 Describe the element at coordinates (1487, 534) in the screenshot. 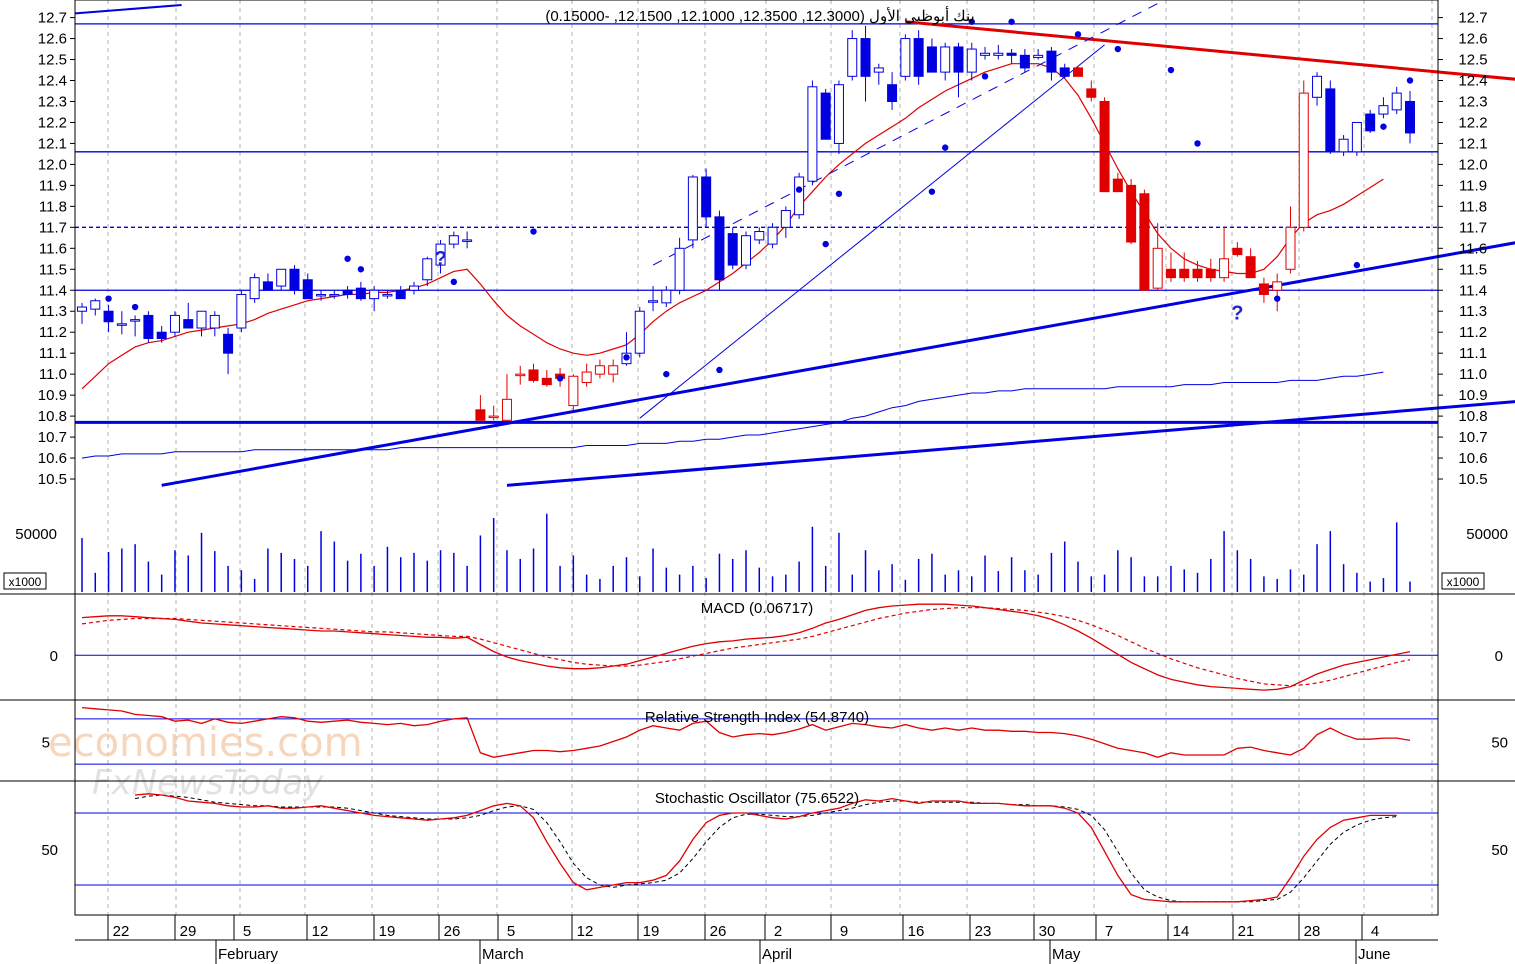

I see `volume-tick-right: 50000` at that location.